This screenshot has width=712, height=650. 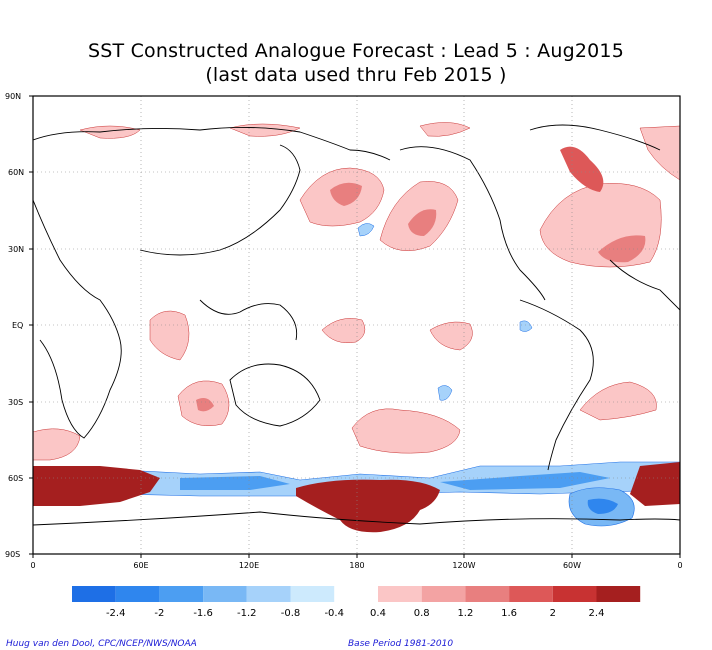 What do you see at coordinates (247, 613) in the screenshot?
I see `colorbar-neg-label: -1.2` at bounding box center [247, 613].